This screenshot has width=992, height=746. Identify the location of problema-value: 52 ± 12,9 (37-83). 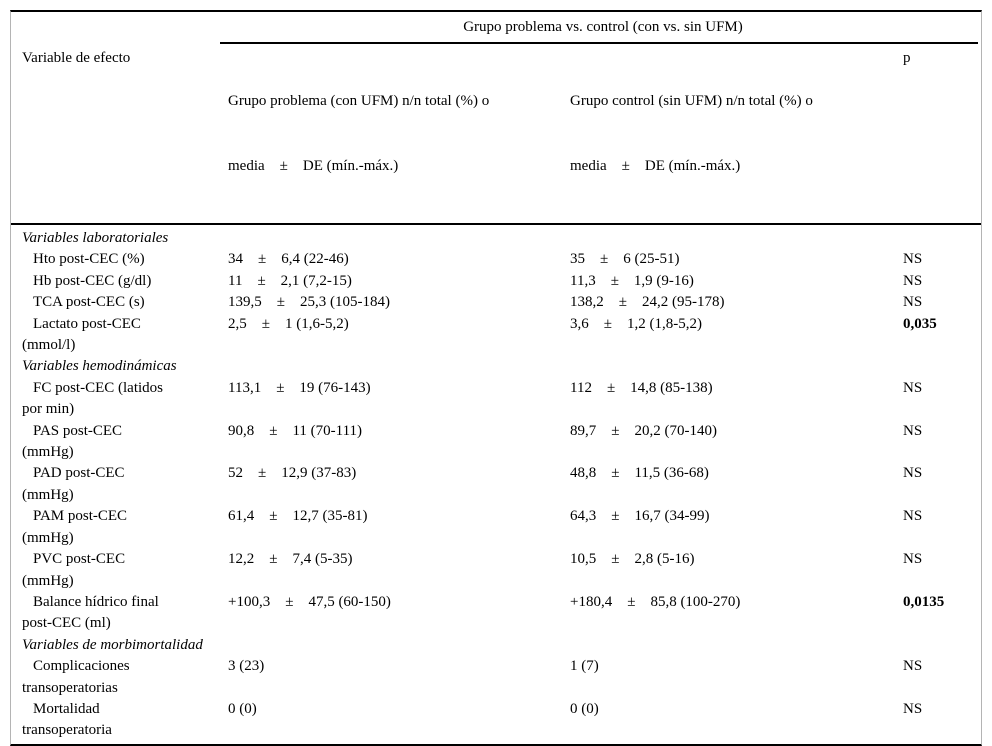
(292, 473).